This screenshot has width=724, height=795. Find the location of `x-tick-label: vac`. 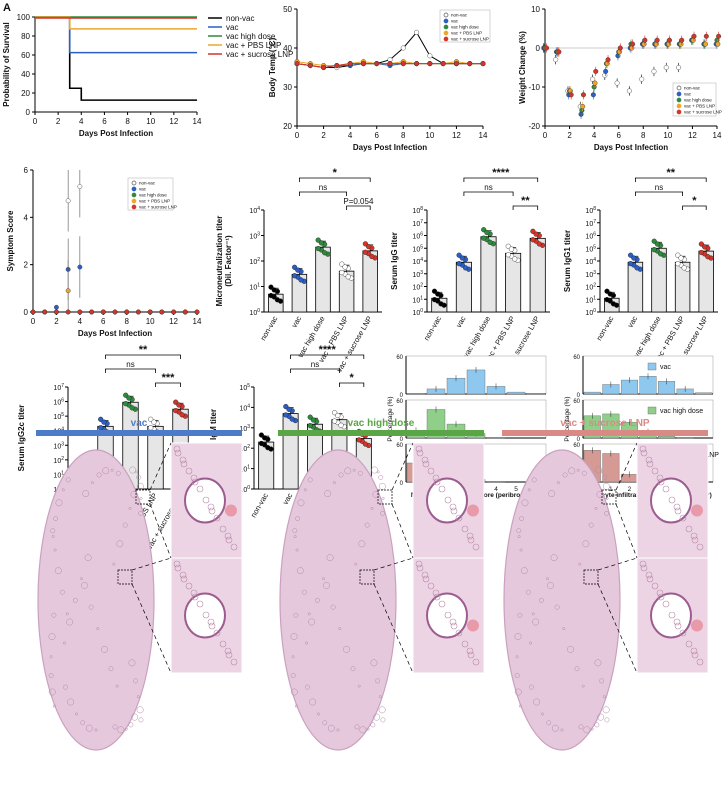

x-tick-label: vac is located at coordinates (633, 321).